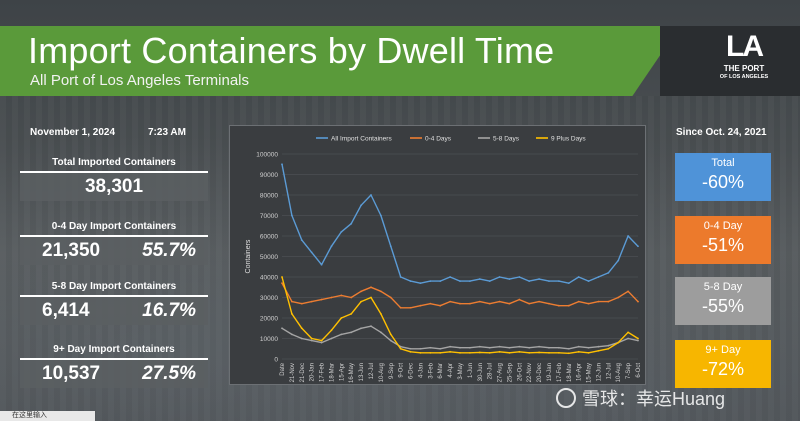 The height and width of the screenshot is (421, 800). I want to click on logo-line2: OF LOS ANGELES, so click(744, 77).